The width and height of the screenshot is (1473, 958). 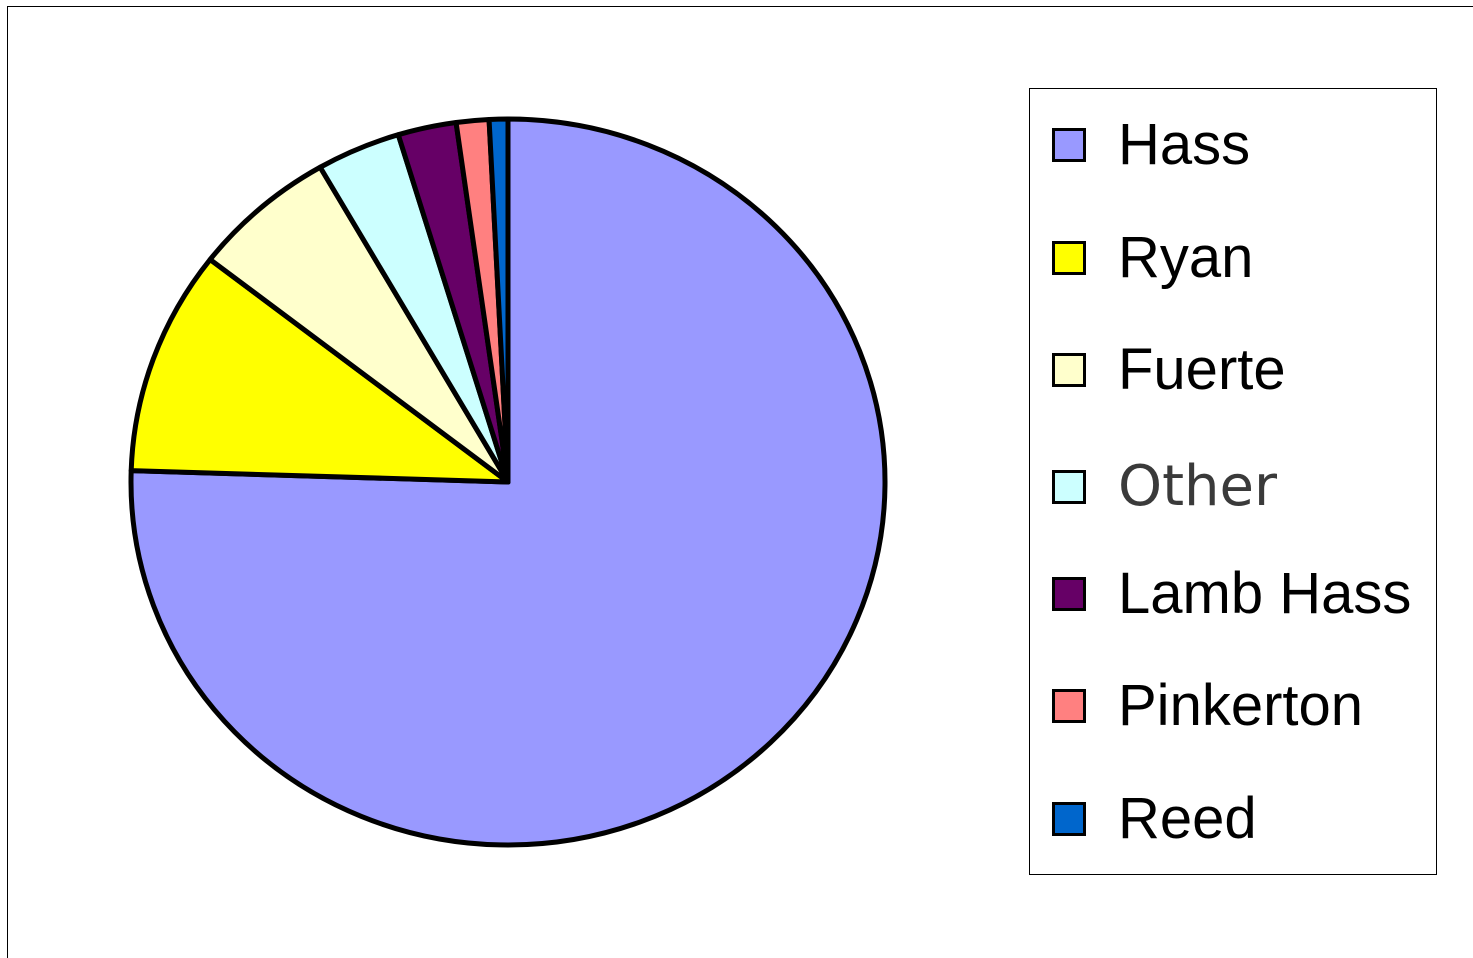 I want to click on pie-slice-ryan, so click(x=319, y=371).